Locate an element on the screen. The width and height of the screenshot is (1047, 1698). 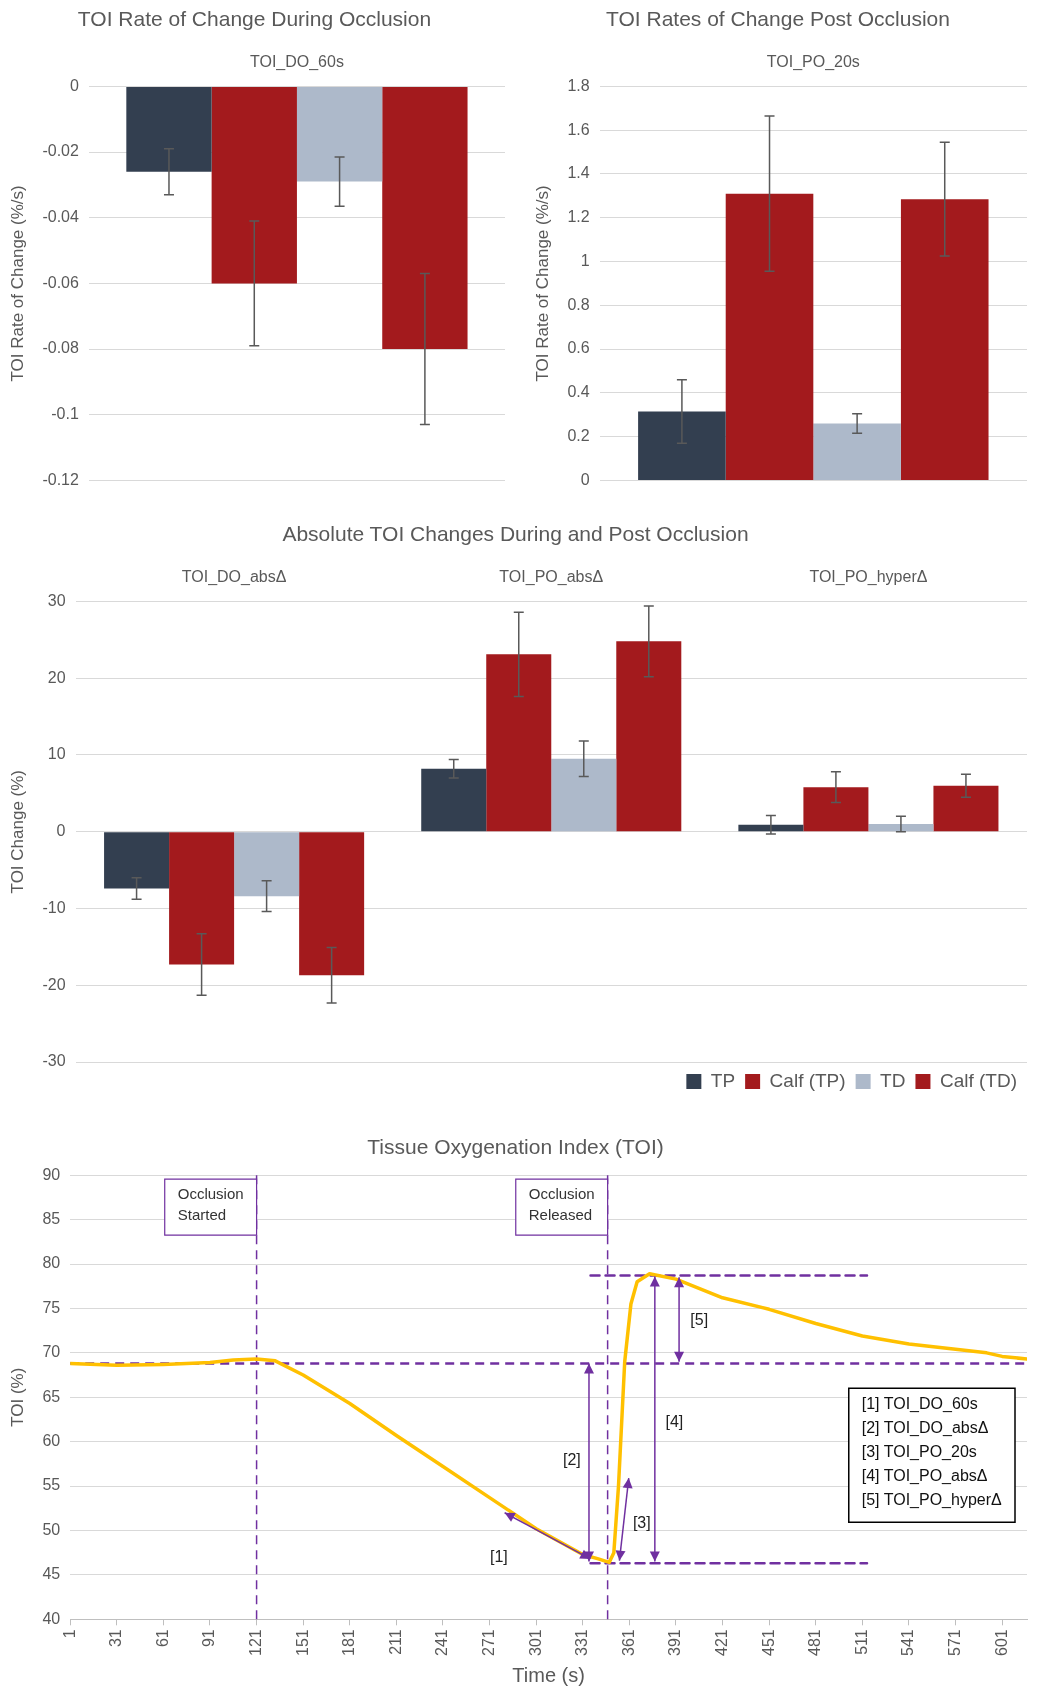
y-tick-label: 0.6 is located at coordinates (578, 348).